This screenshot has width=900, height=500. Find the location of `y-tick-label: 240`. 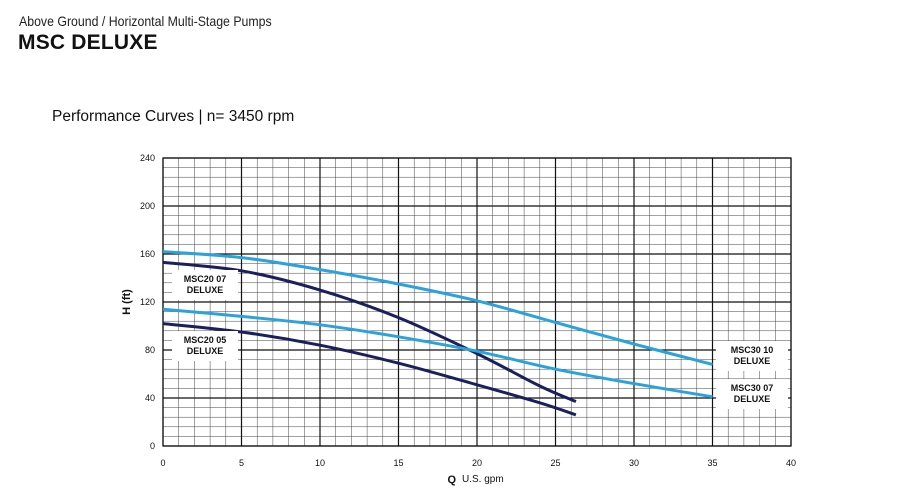

y-tick-label: 240 is located at coordinates (147, 158).